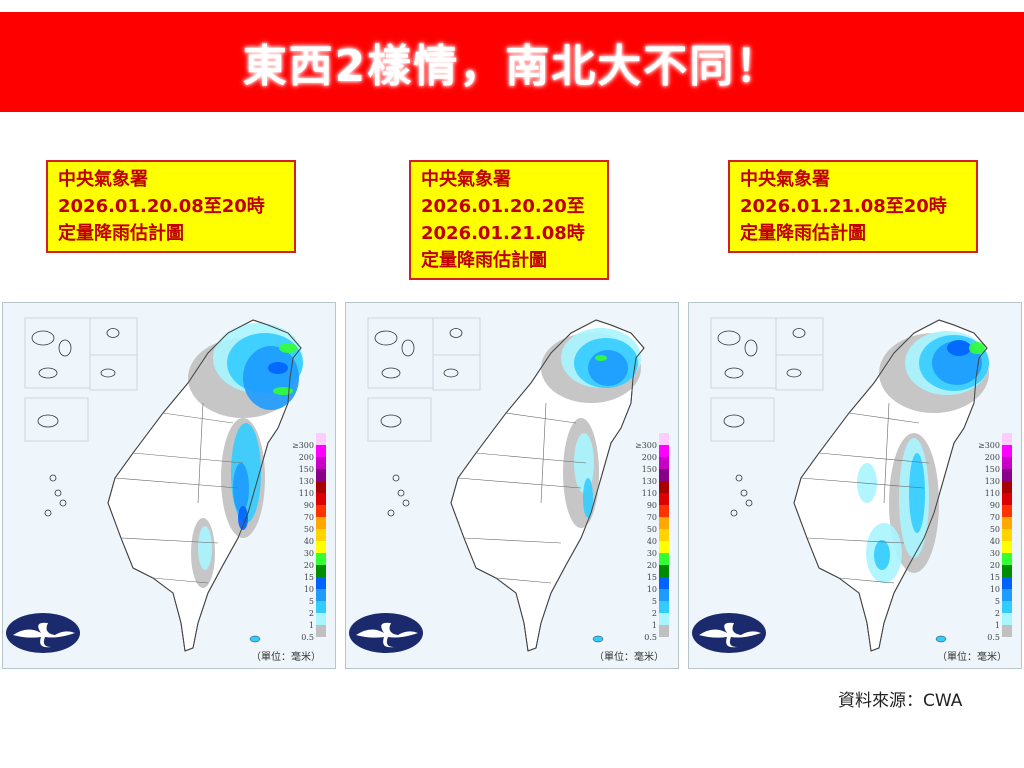 The image size is (1024, 768). I want to click on legend-label: 1, so click(654, 625).